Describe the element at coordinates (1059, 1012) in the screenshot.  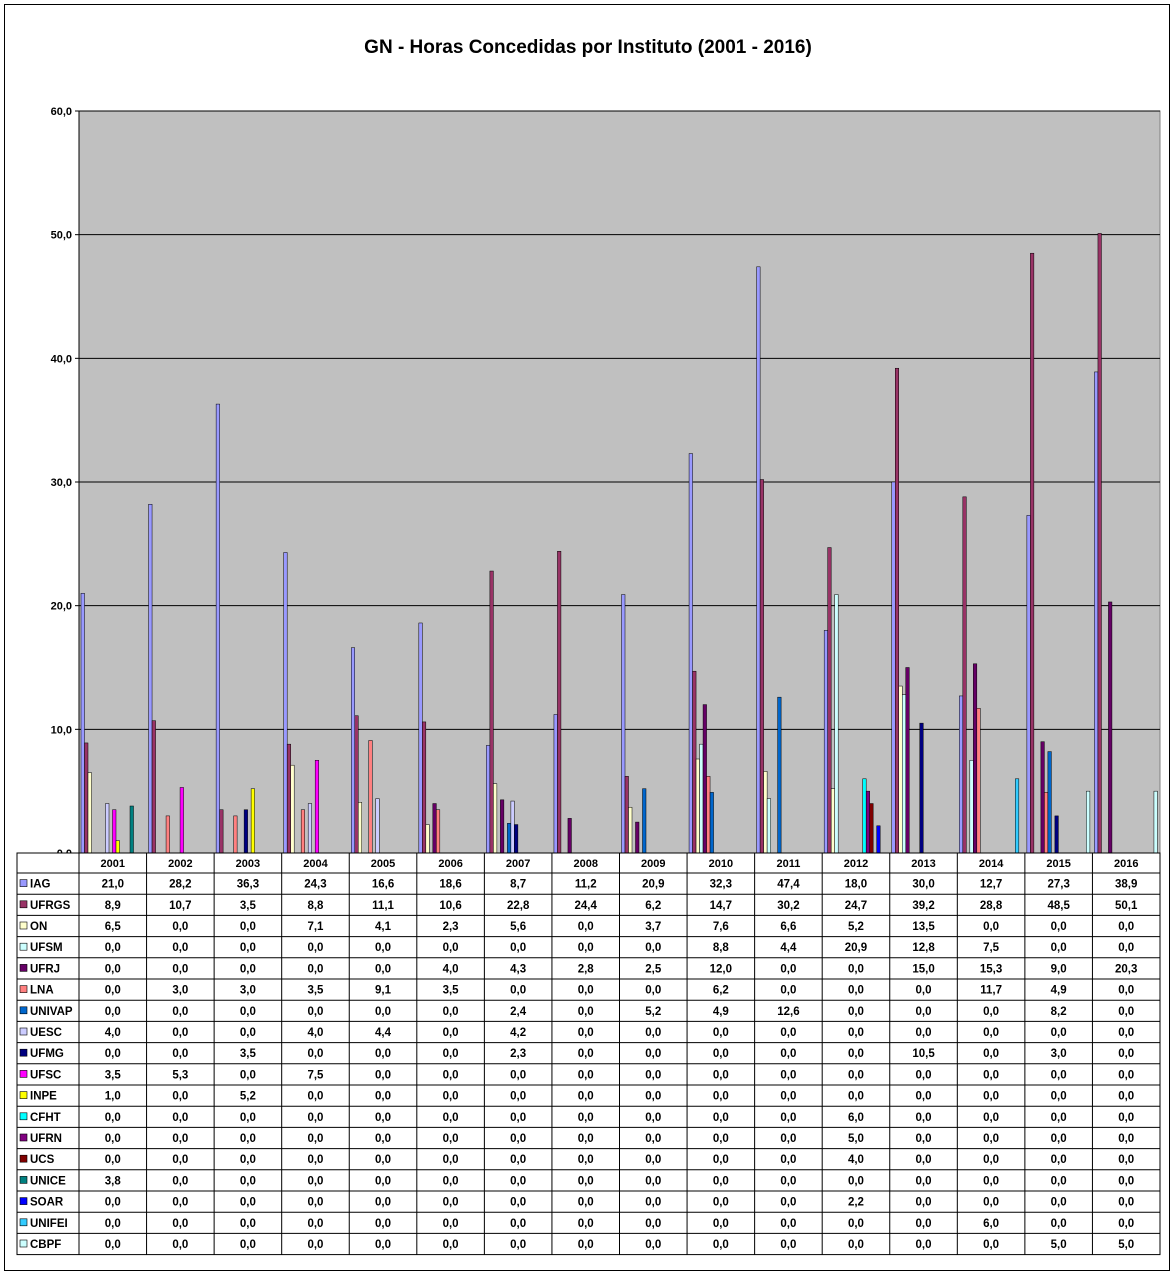
I see `data-label: 8,2` at that location.